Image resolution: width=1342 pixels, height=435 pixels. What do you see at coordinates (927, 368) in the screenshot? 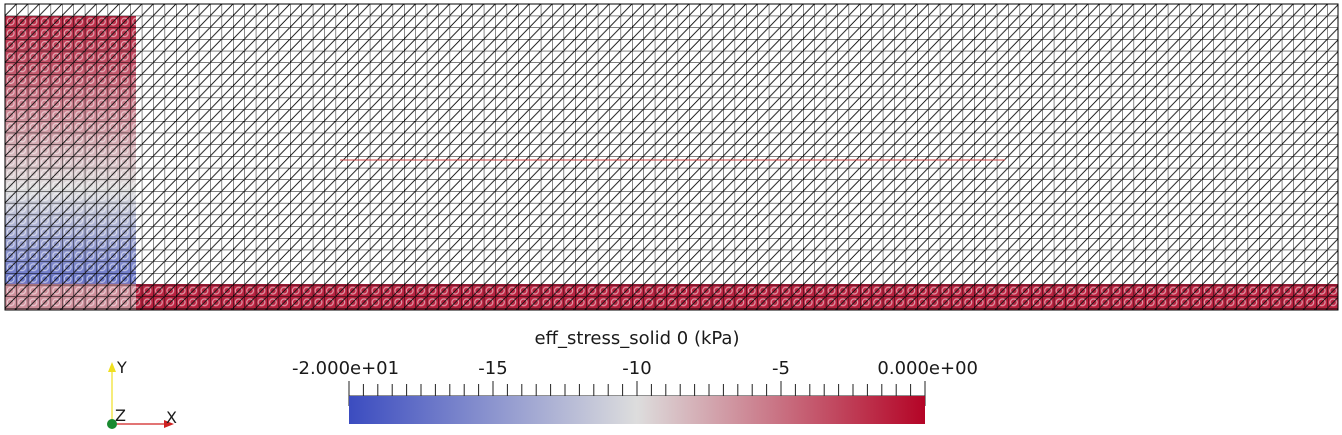
I see `legend-tick-label: 0.000e+00` at bounding box center [927, 368].